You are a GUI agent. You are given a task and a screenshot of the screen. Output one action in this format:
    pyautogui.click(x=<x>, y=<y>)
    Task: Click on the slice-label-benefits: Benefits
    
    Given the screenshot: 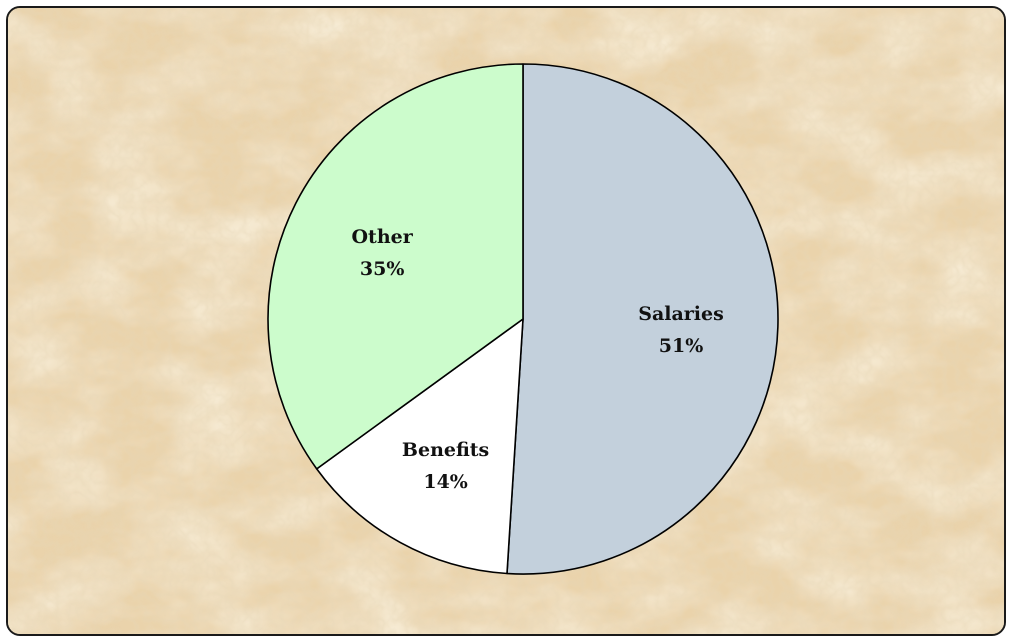 What is the action you would take?
    pyautogui.click(x=445, y=450)
    